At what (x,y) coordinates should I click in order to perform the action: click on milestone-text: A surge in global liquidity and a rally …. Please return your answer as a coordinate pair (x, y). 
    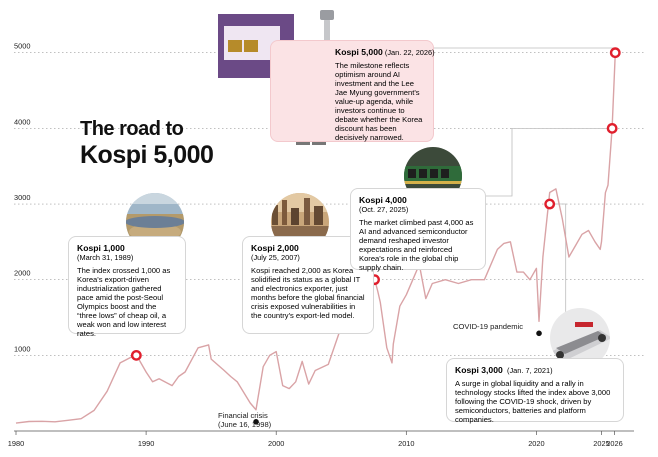
    Looking at the image, I should click on (533, 401).